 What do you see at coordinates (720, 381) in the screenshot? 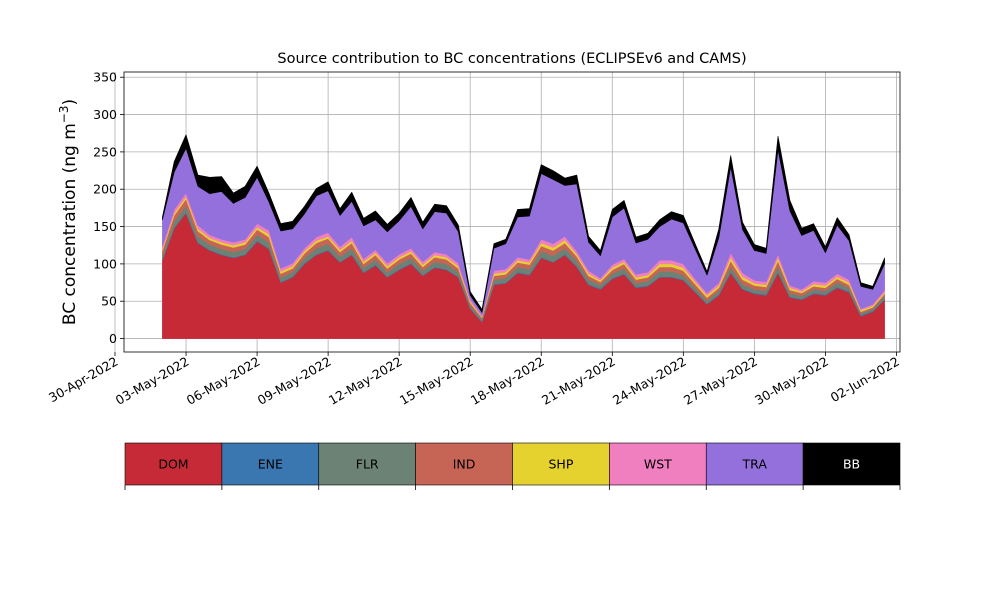
I see `x-tick-label: 27-May-2022` at bounding box center [720, 381].